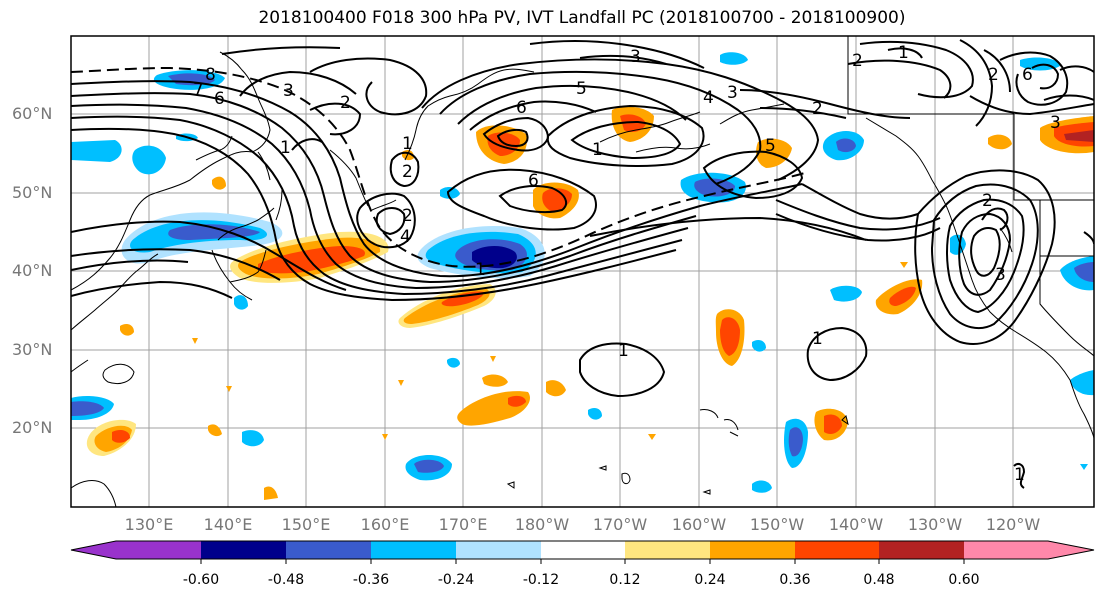 This screenshot has height=601, width=1105. What do you see at coordinates (541, 580) in the screenshot?
I see `colorbar-tick-label: -0.12` at bounding box center [541, 580].